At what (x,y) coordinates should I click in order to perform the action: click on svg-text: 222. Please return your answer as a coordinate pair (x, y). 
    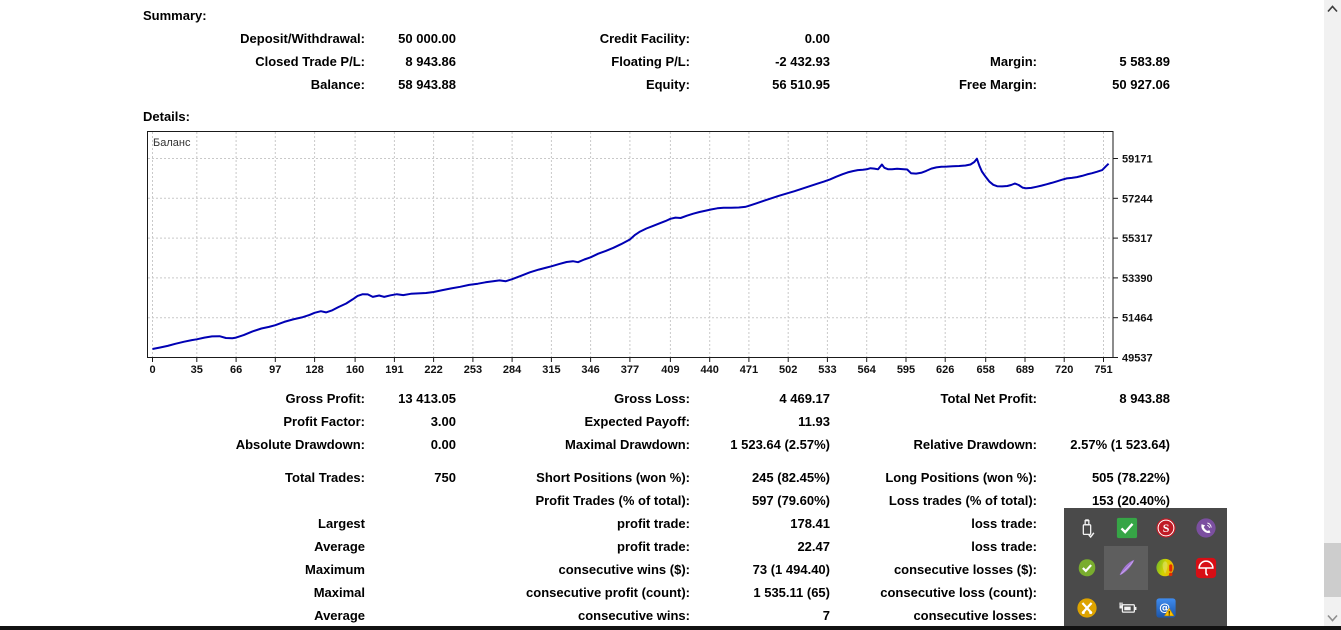
    Looking at the image, I should click on (433, 370).